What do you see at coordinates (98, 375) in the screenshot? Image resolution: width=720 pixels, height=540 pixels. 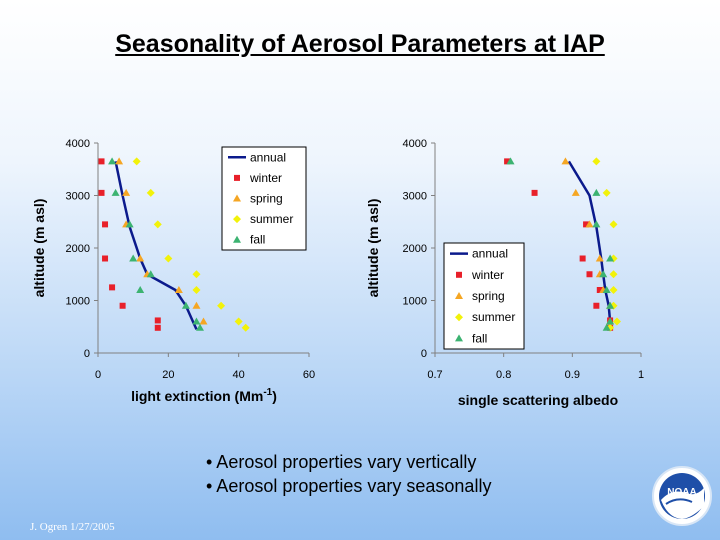 I see `x-tick-label: 0` at bounding box center [98, 375].